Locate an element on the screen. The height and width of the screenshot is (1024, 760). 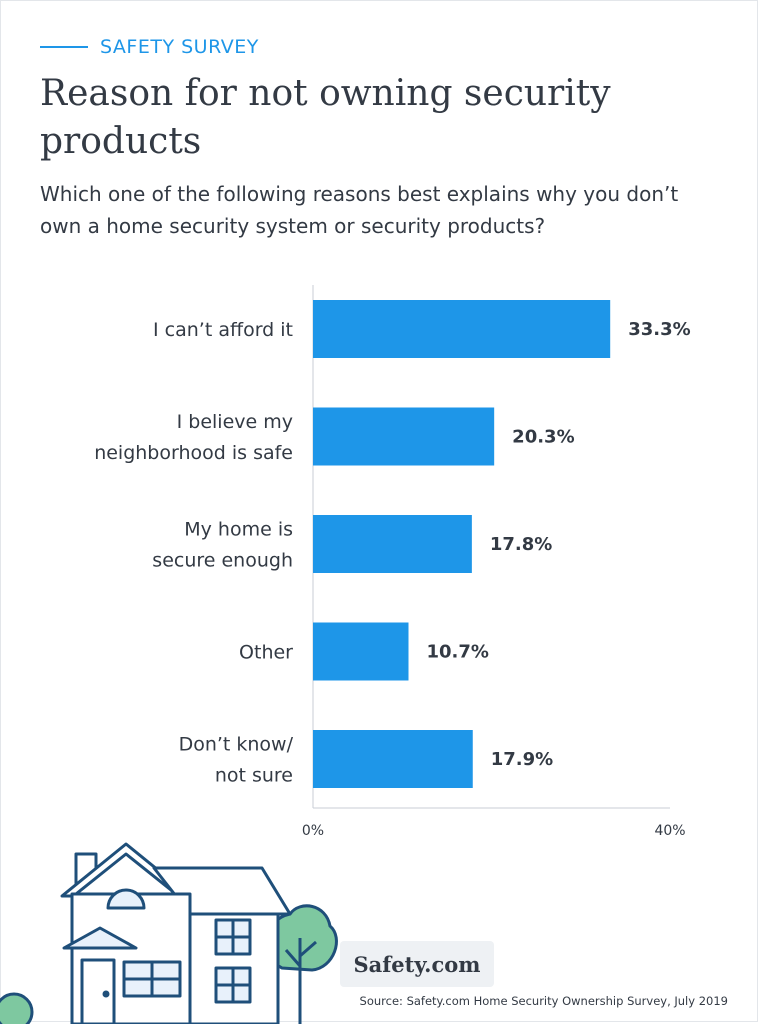
category-label: I can’t afford it is located at coordinates (223, 330).